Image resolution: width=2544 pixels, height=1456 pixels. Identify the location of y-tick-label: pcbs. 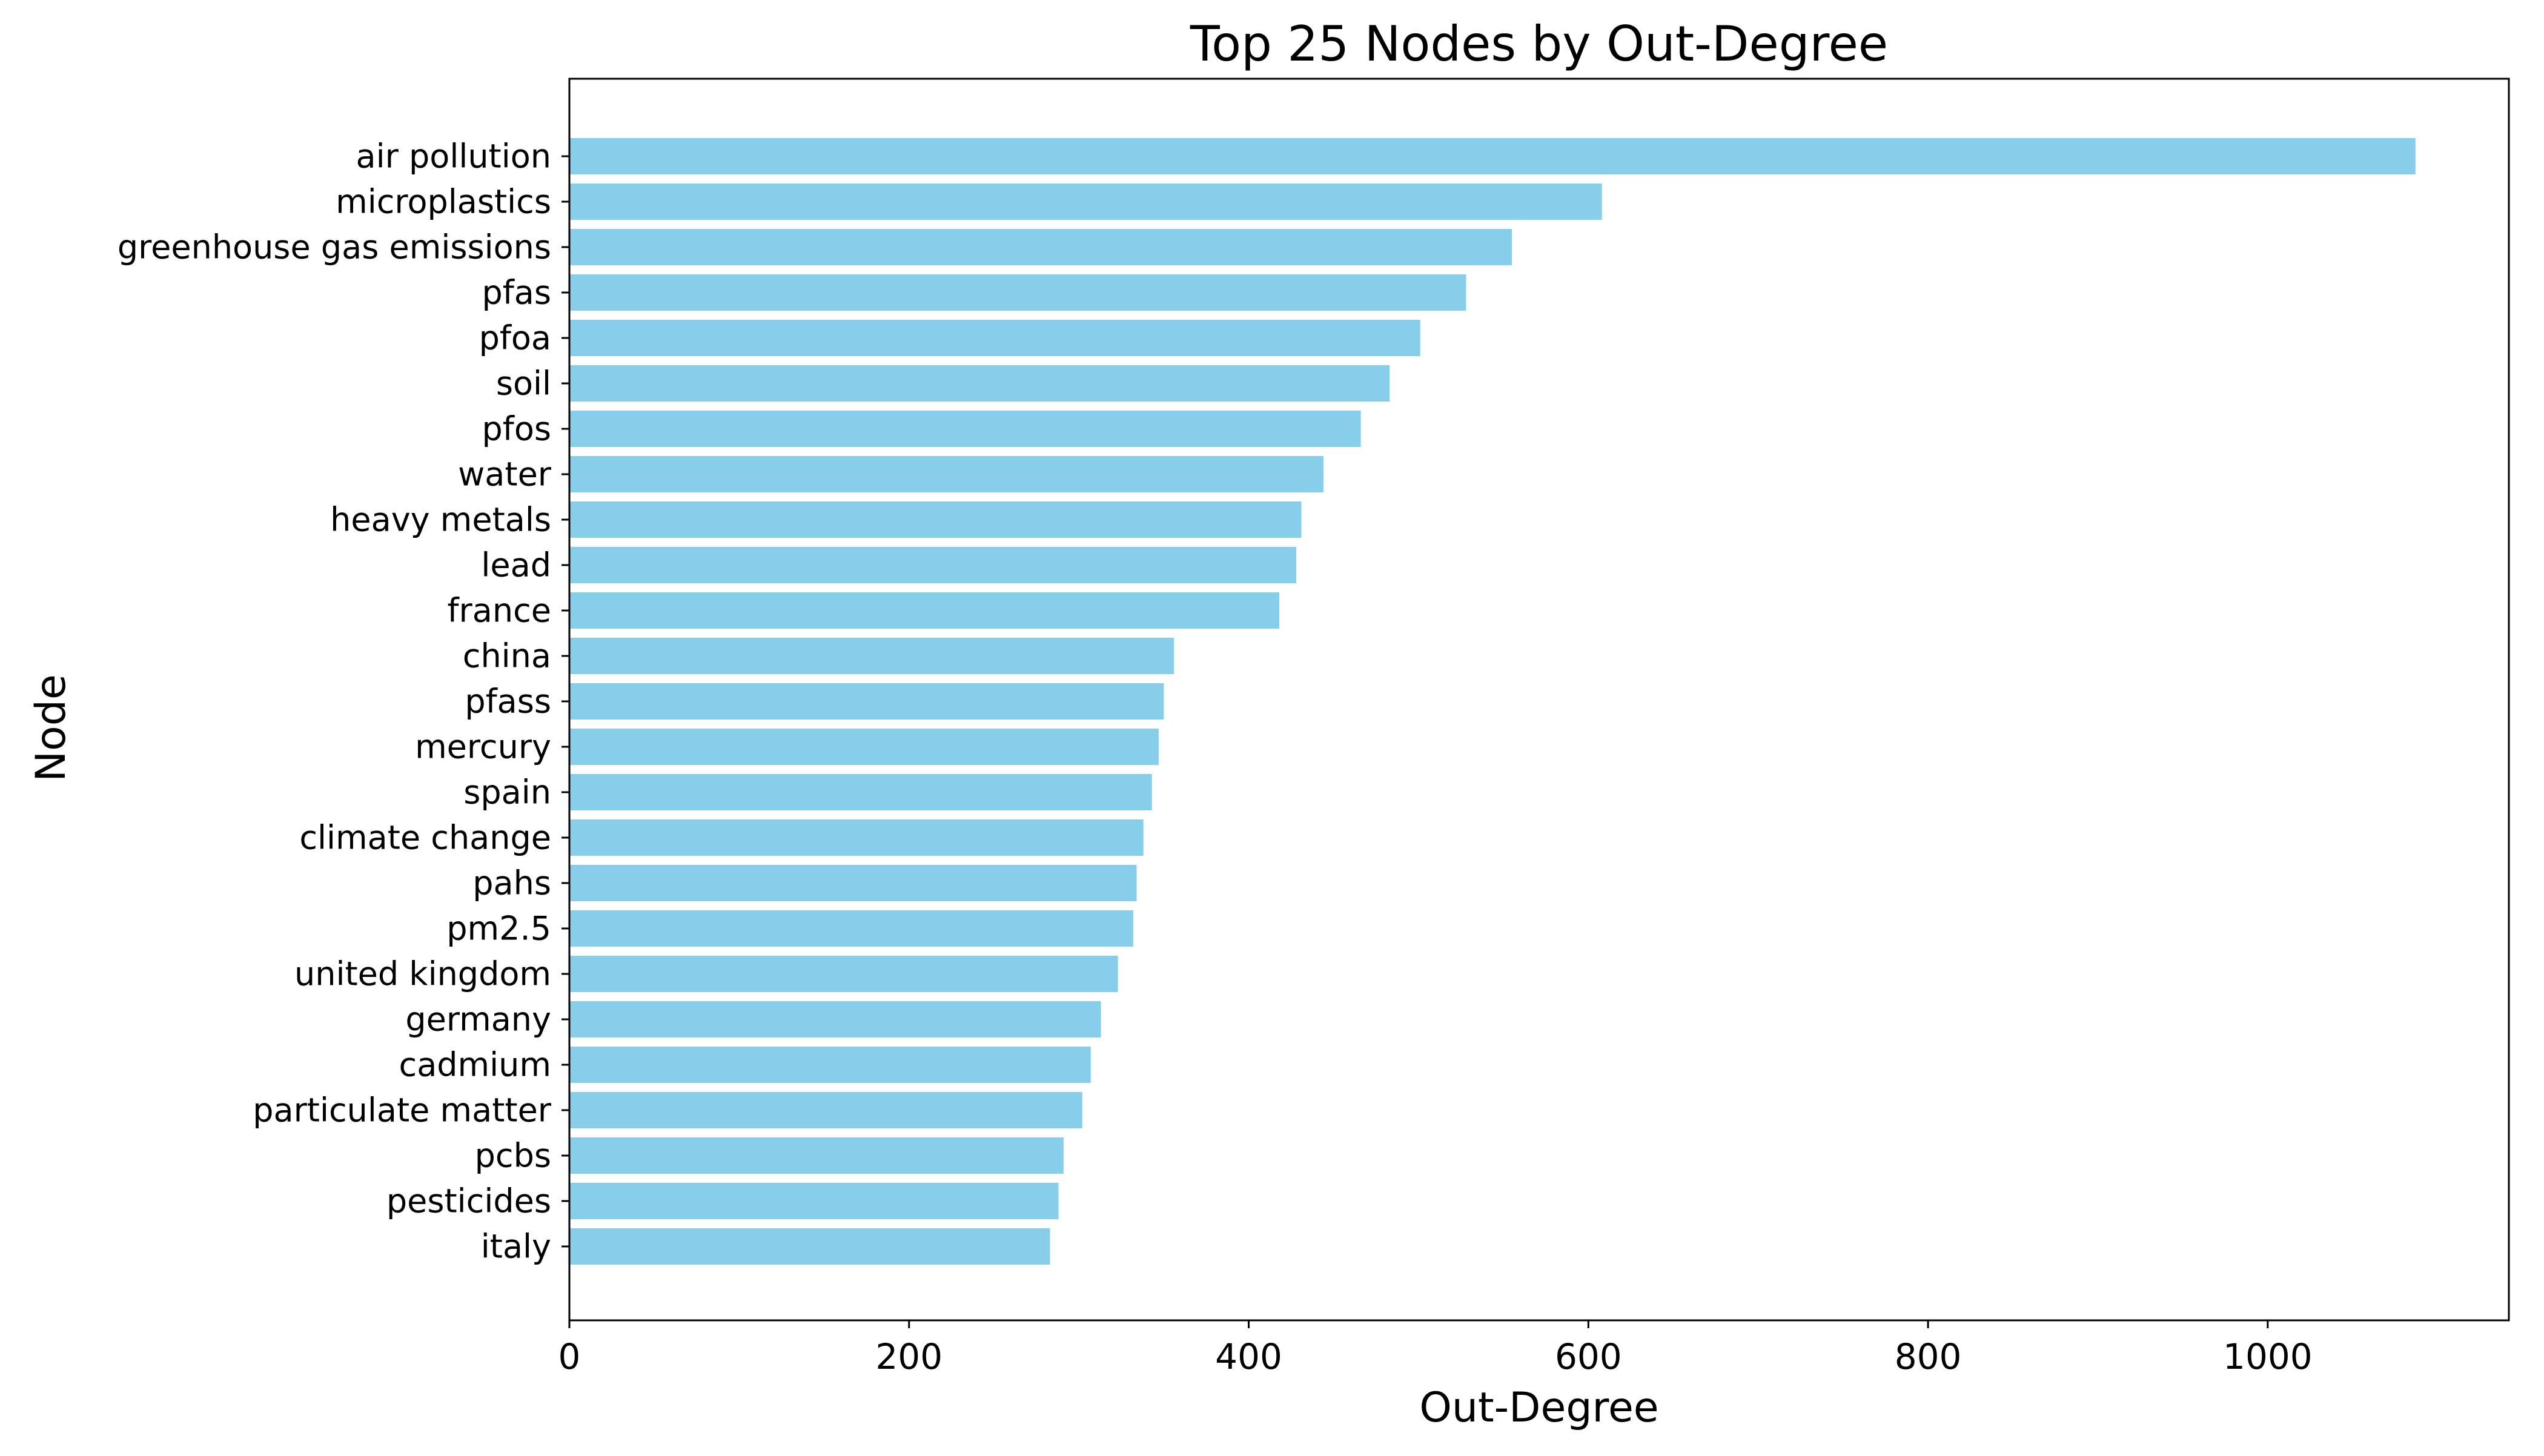
(513, 1156).